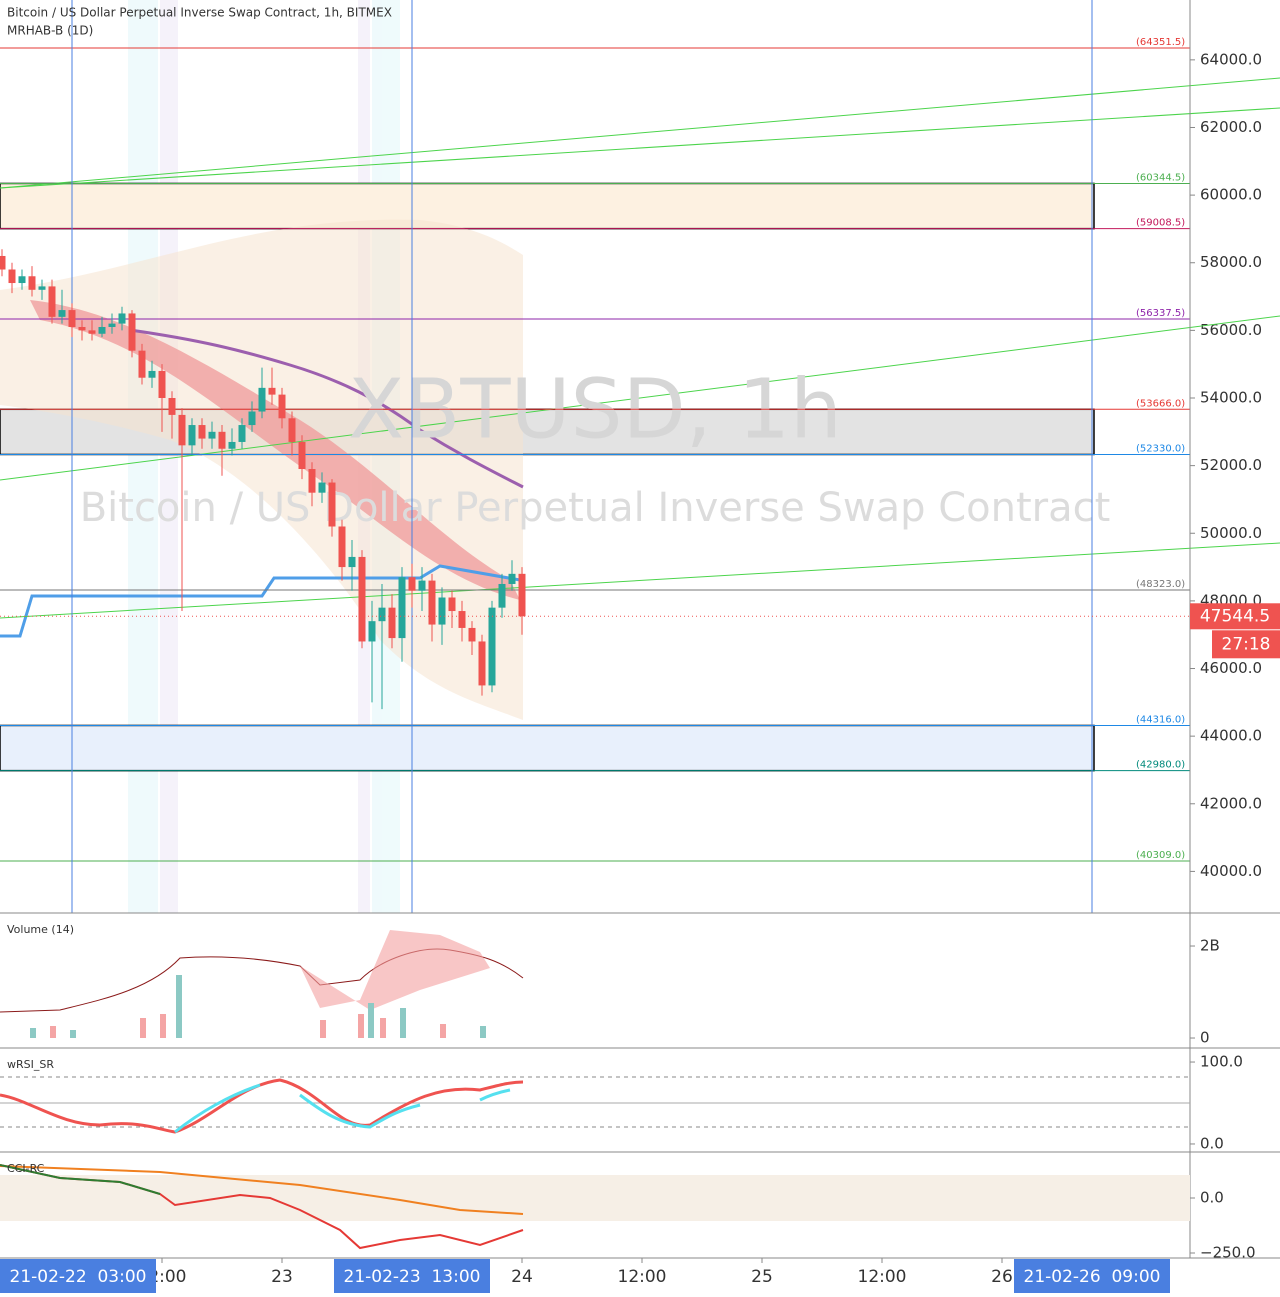  What do you see at coordinates (1160, 223) in the screenshot?
I see `price-level-label: (59008.5)` at bounding box center [1160, 223].